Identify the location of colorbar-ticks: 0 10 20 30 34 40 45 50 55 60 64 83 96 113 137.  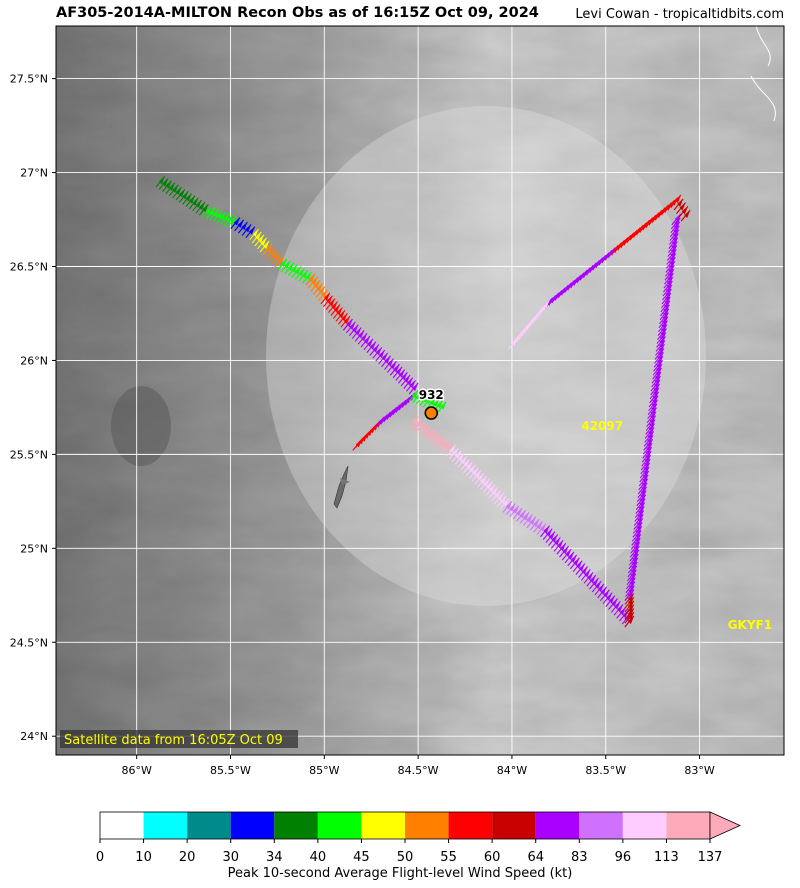
(409, 852).